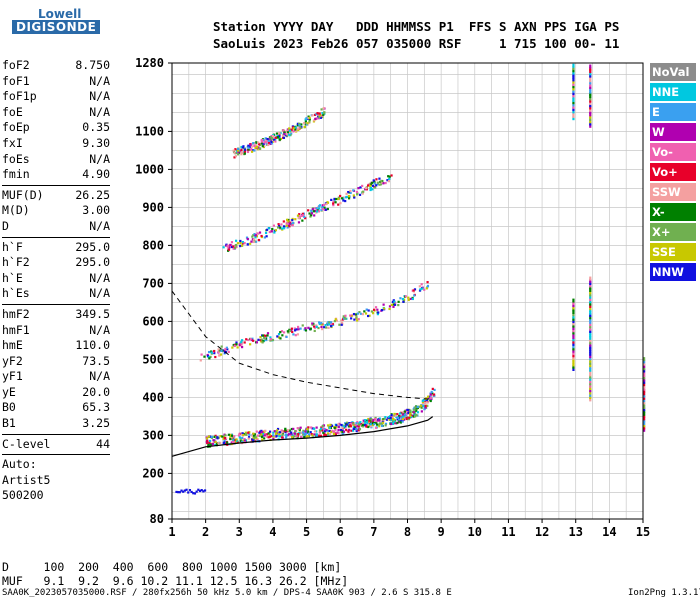 The image size is (700, 600). I want to click on param-separator, so click(56, 237).